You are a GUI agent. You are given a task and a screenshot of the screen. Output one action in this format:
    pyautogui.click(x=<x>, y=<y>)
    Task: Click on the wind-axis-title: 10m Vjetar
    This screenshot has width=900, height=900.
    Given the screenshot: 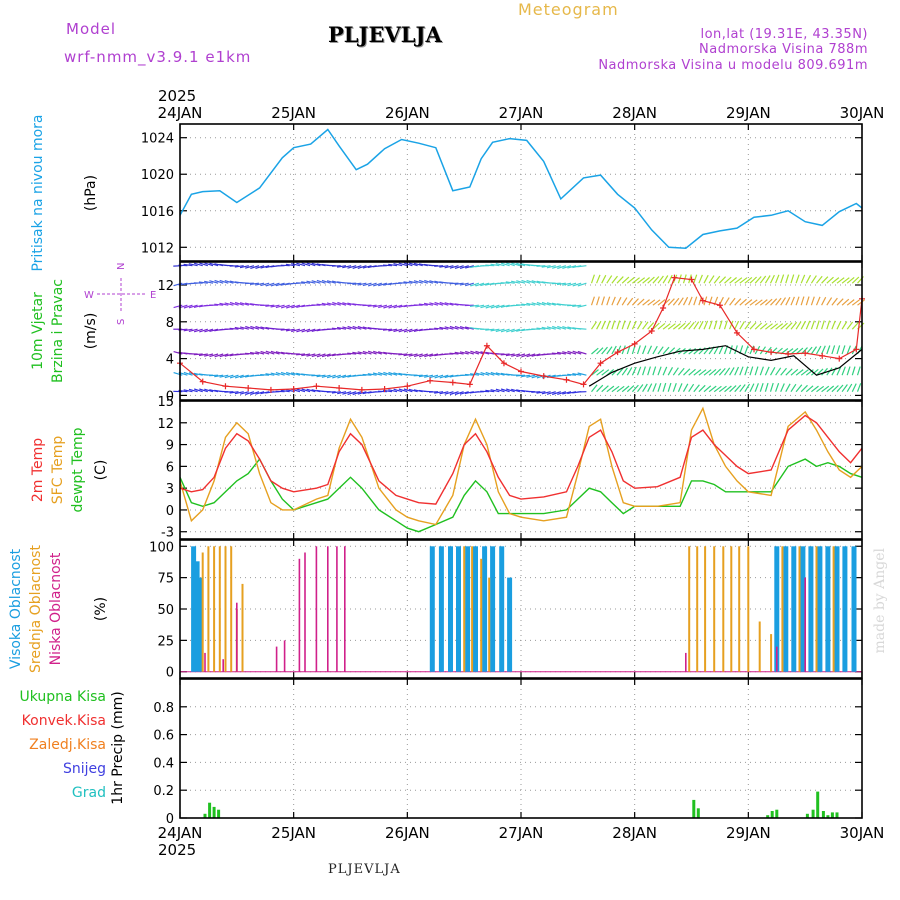 What is the action you would take?
    pyautogui.click(x=38, y=331)
    